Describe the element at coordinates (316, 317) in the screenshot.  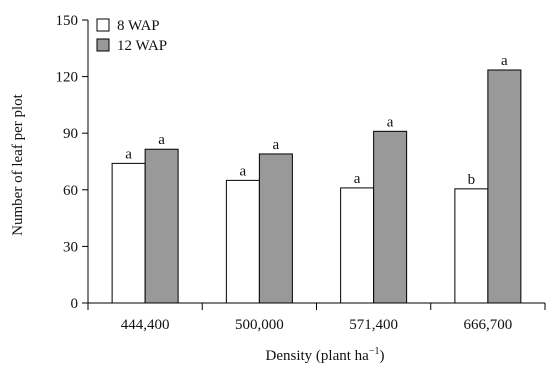
I see `x-axis: 444,400 500,000 571,400 666,700` at that location.